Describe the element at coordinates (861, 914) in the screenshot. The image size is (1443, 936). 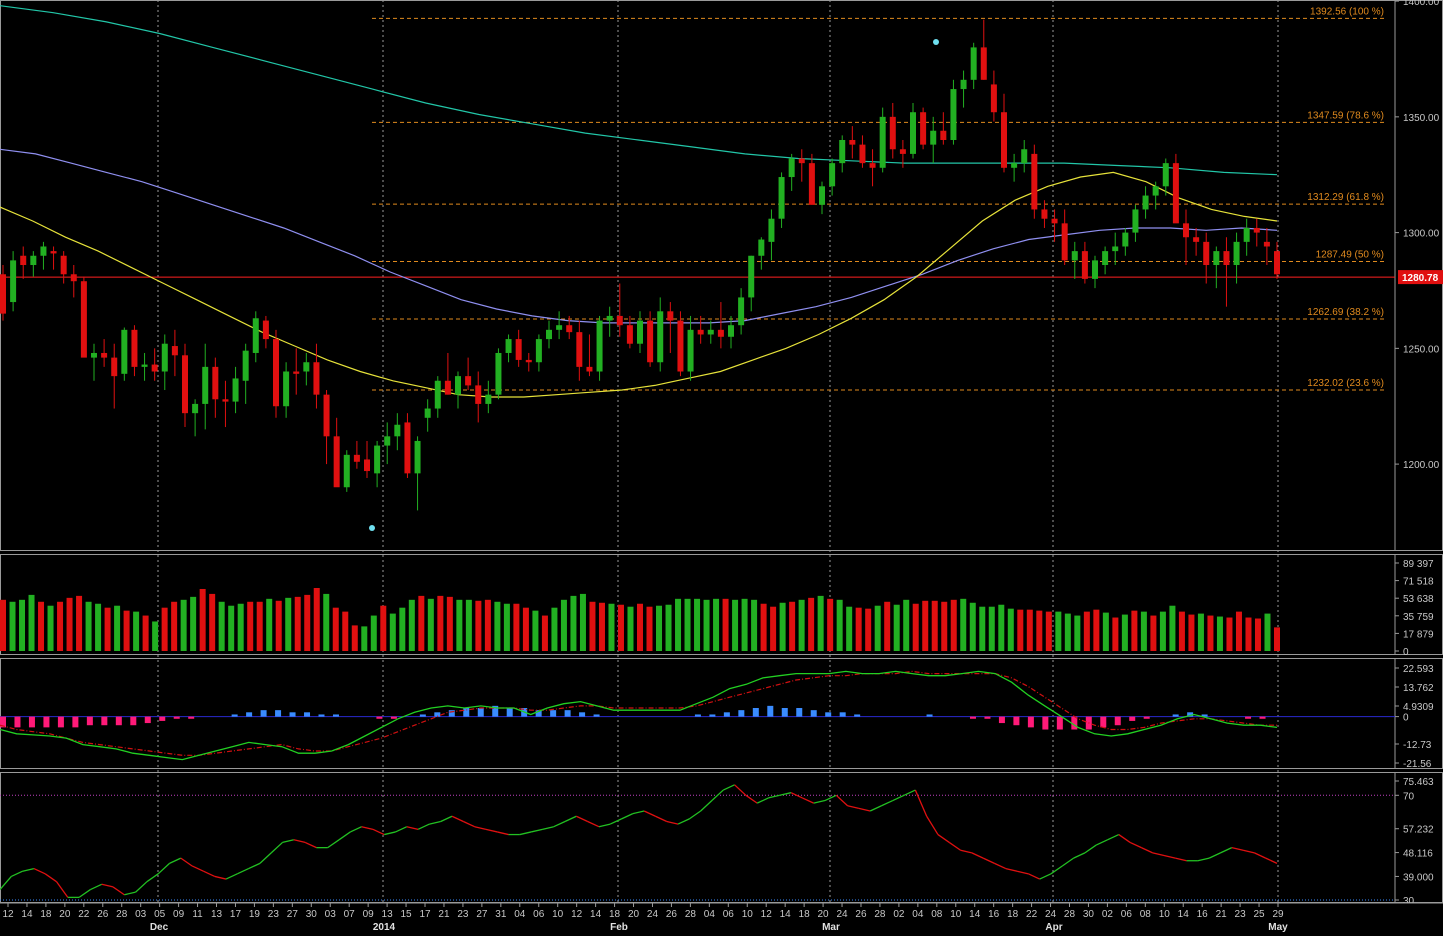
I see `day-tick-label: 26` at that location.